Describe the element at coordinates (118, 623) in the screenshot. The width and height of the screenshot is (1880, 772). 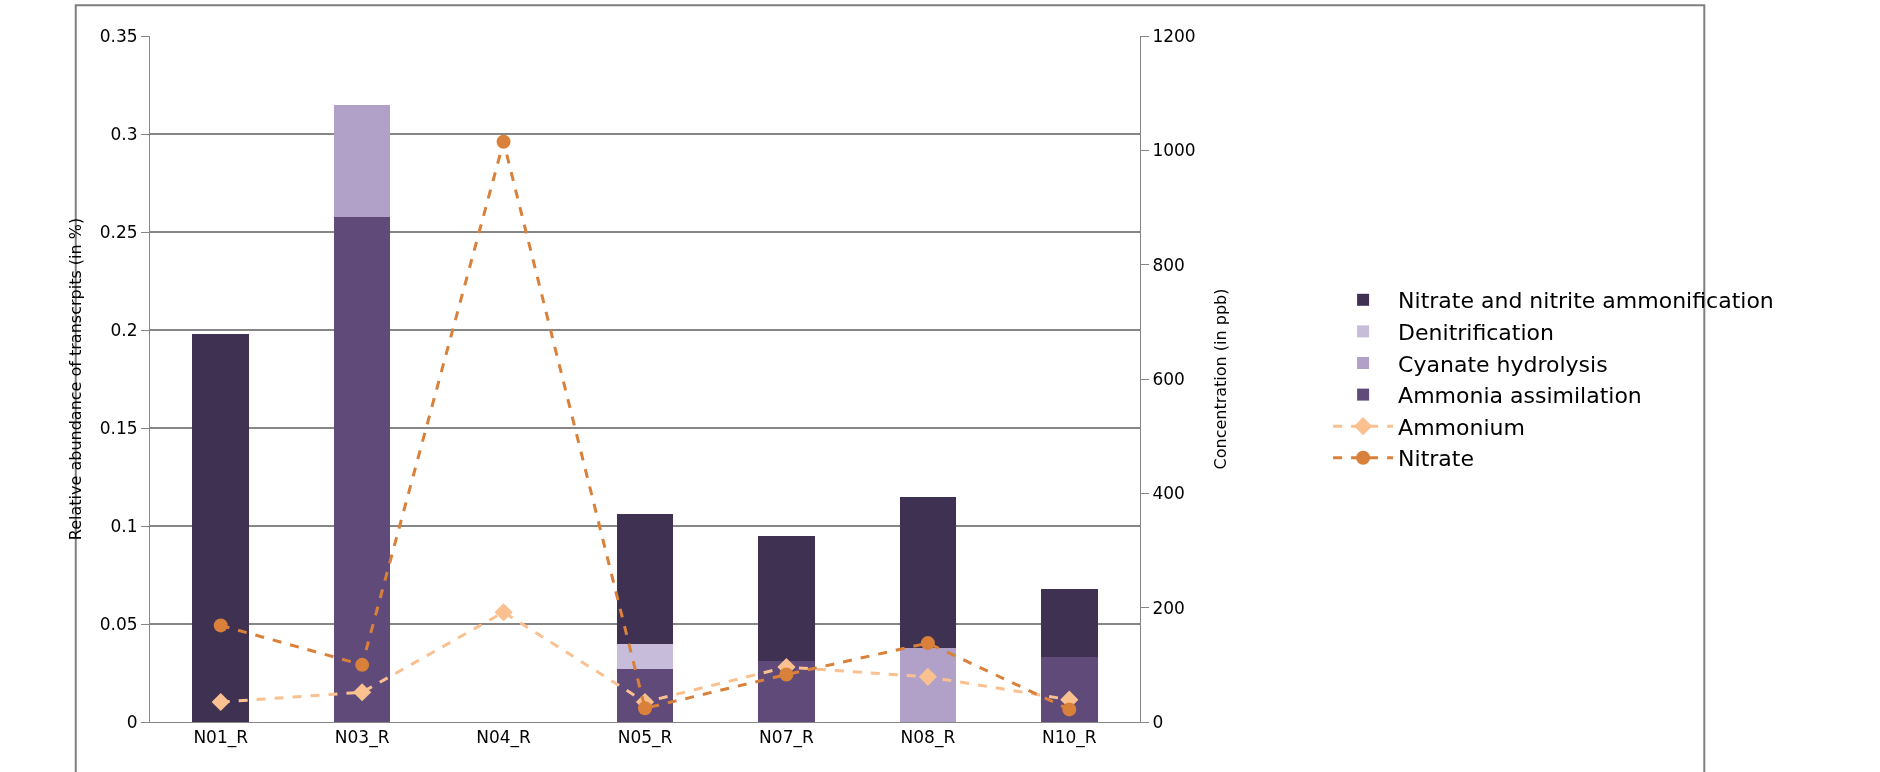
I see `y-tick-label: 0.05` at that location.